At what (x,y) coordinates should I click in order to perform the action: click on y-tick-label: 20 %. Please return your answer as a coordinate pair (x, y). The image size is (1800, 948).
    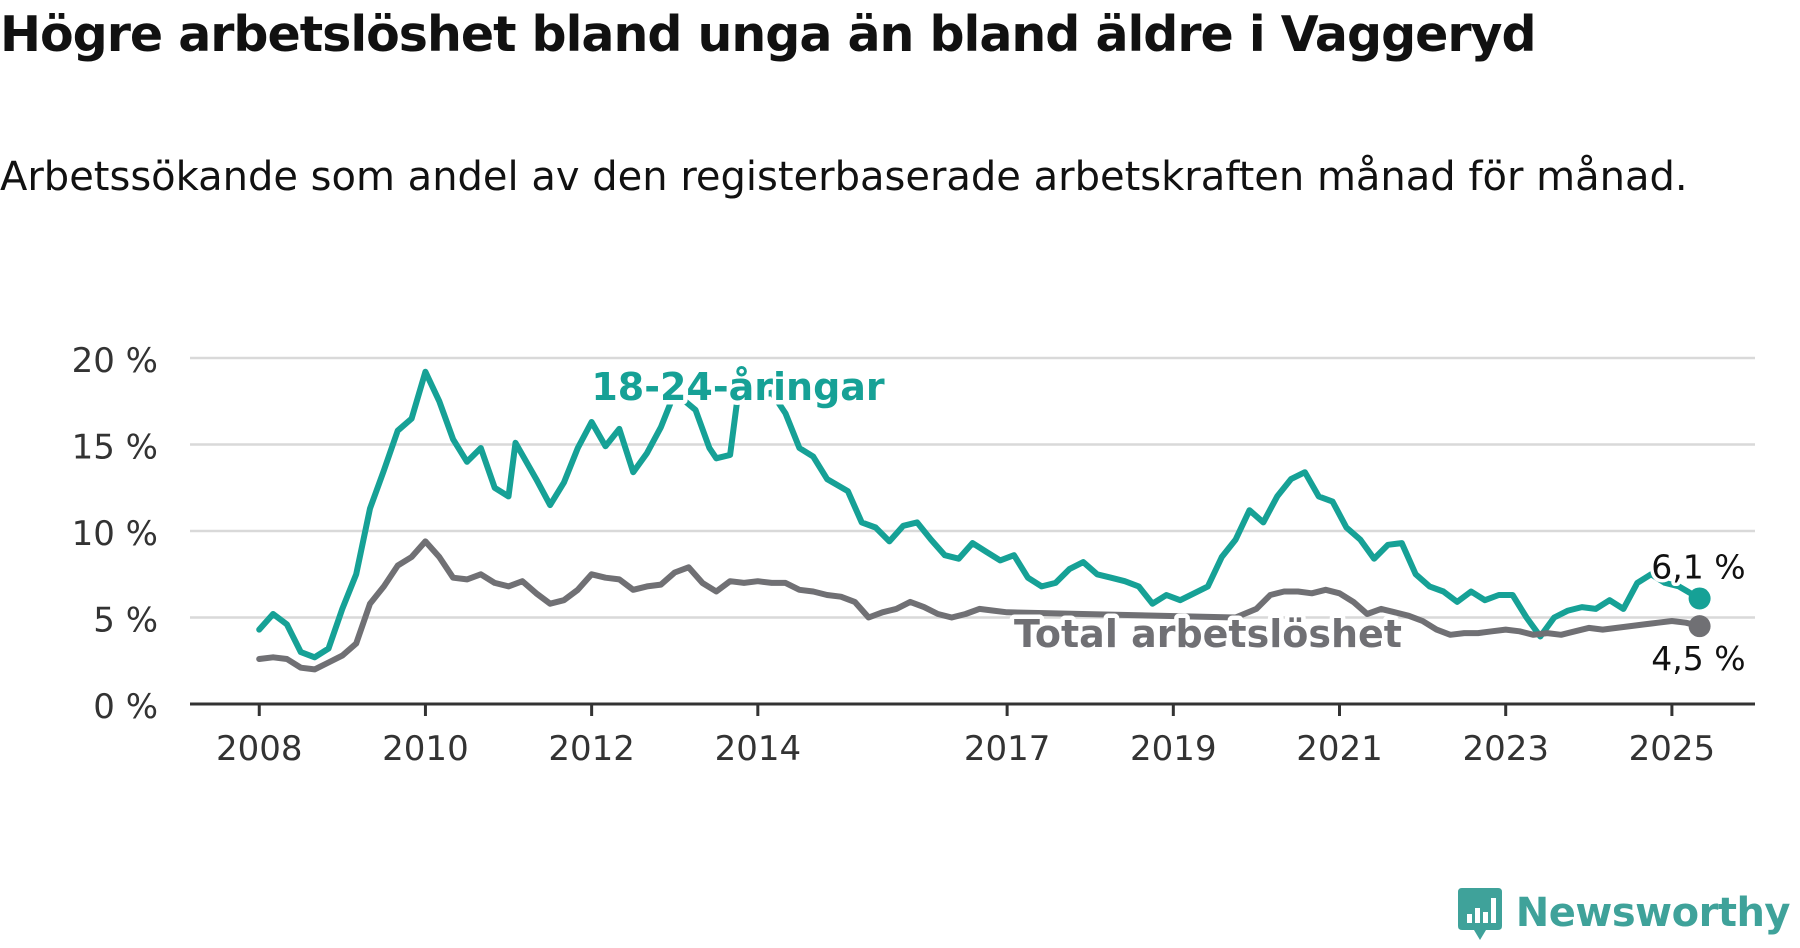
    Looking at the image, I should click on (115, 361).